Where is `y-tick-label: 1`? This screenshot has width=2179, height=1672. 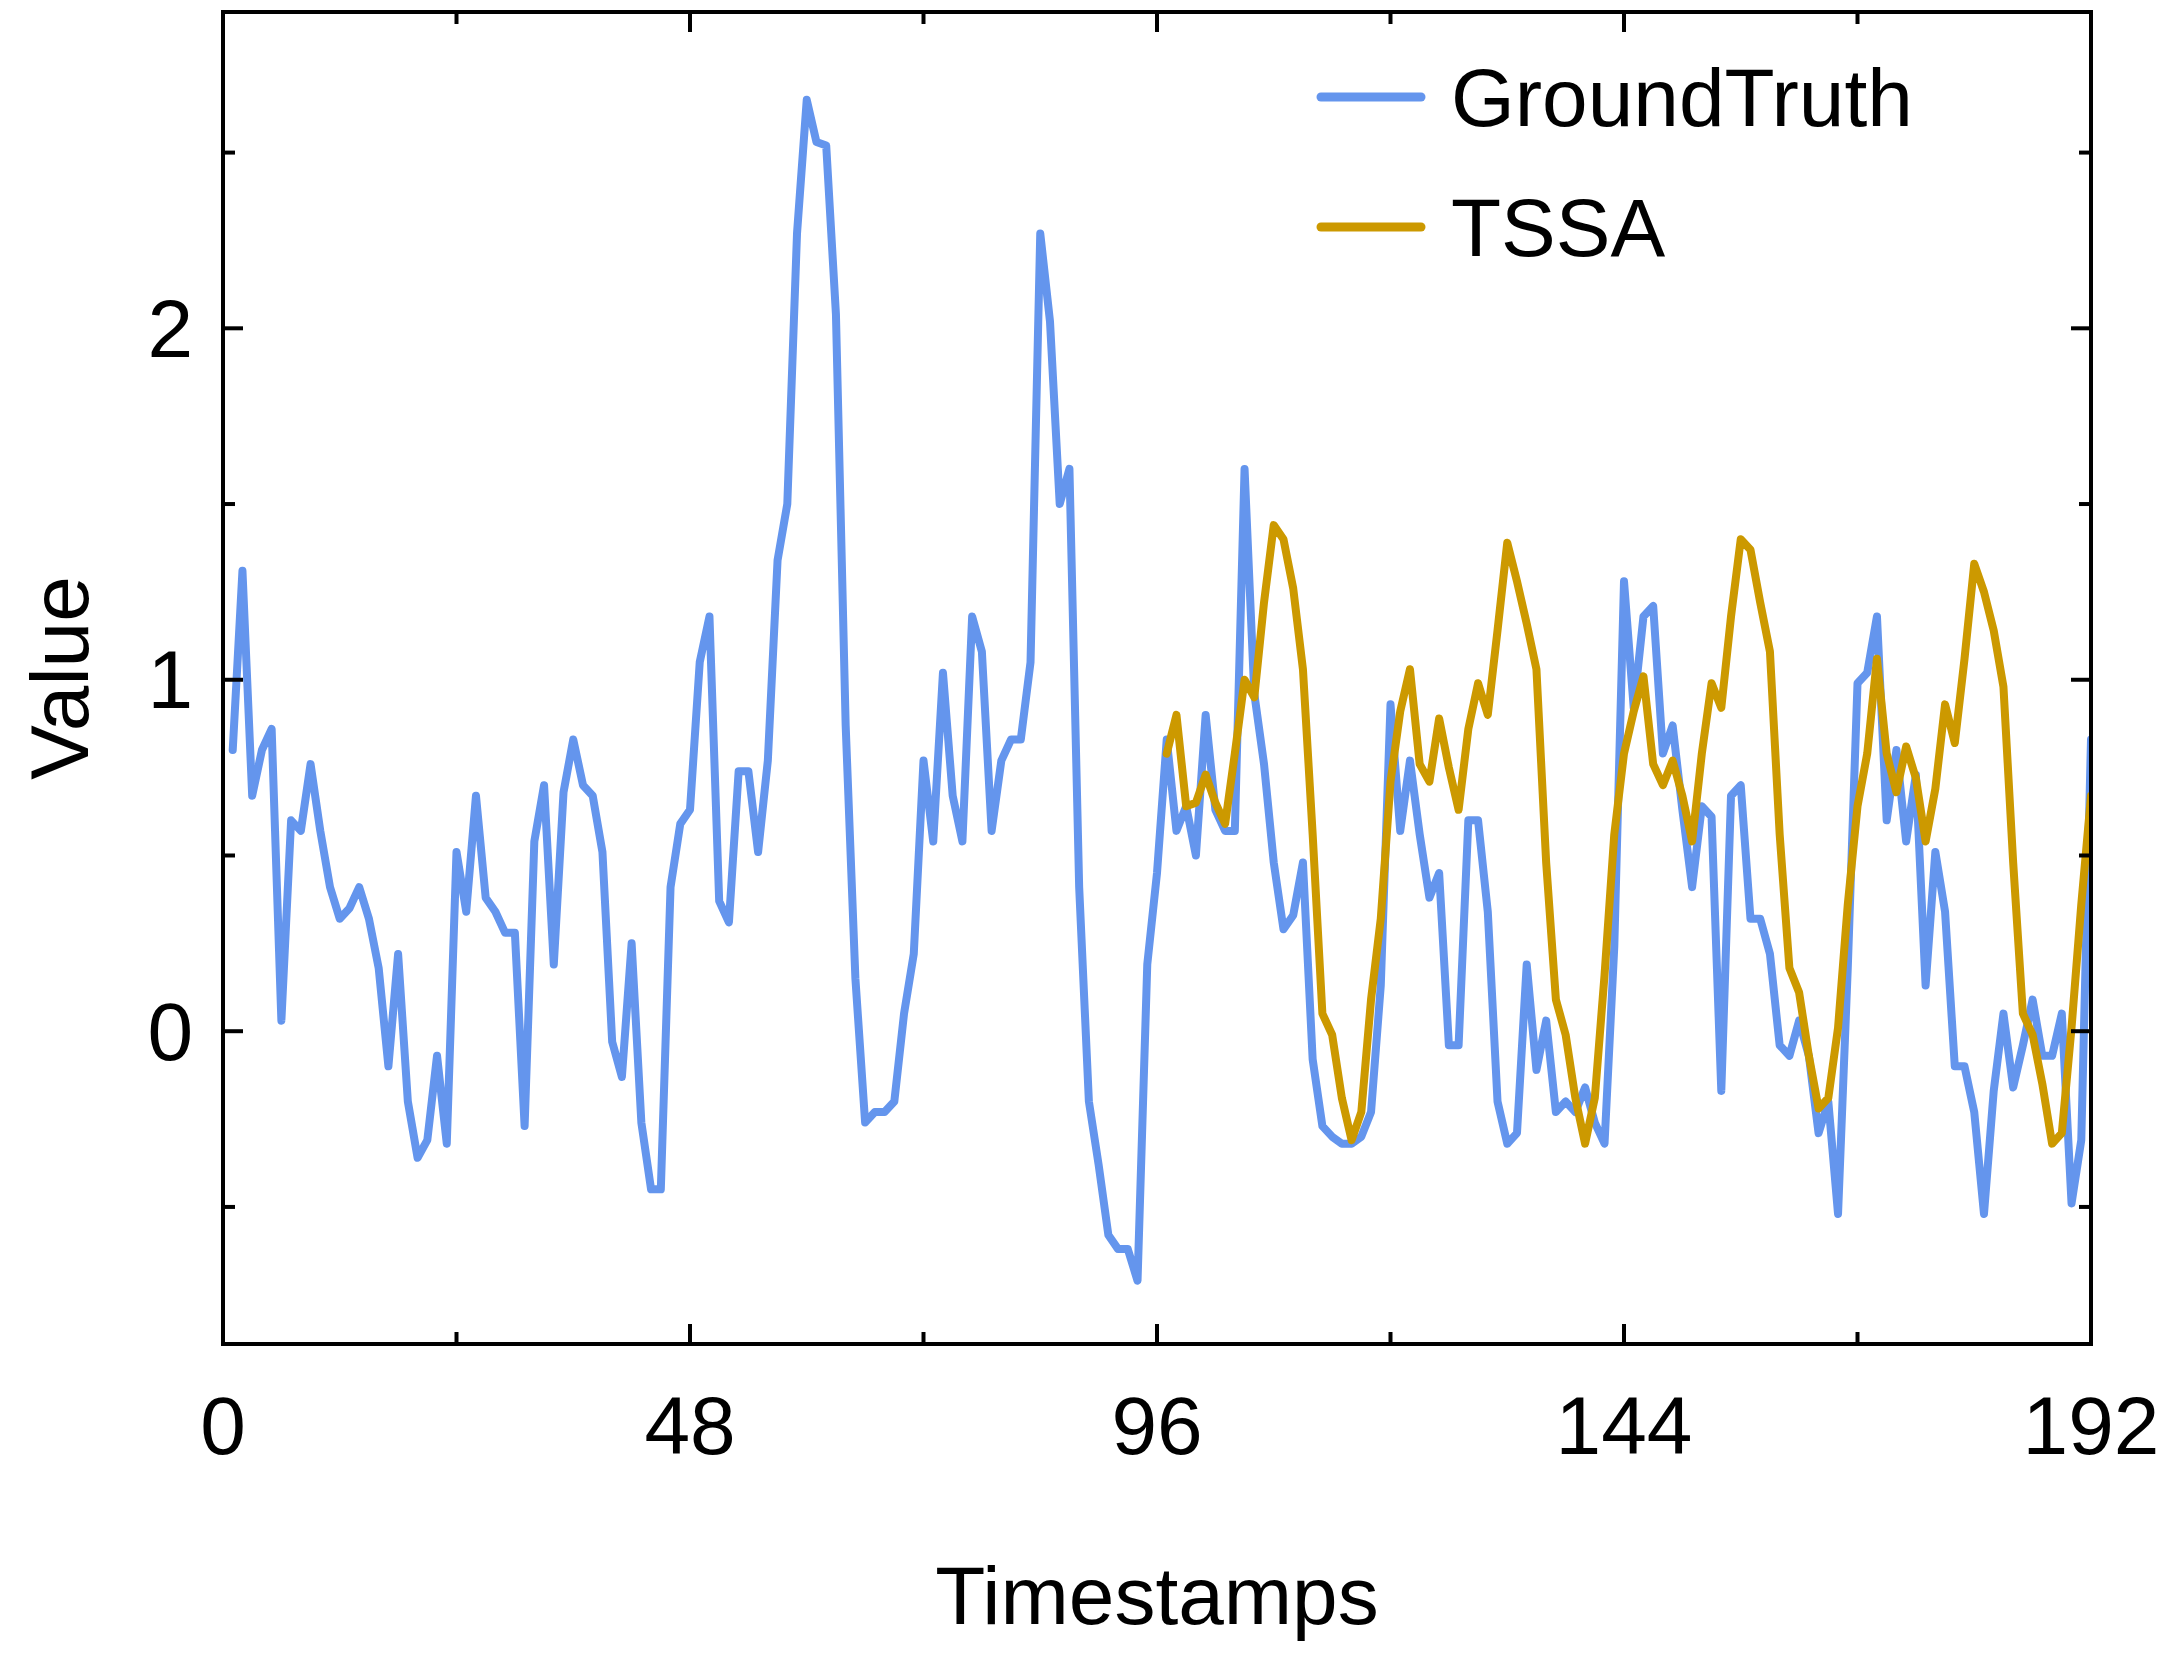 y-tick-label: 1 is located at coordinates (170, 680).